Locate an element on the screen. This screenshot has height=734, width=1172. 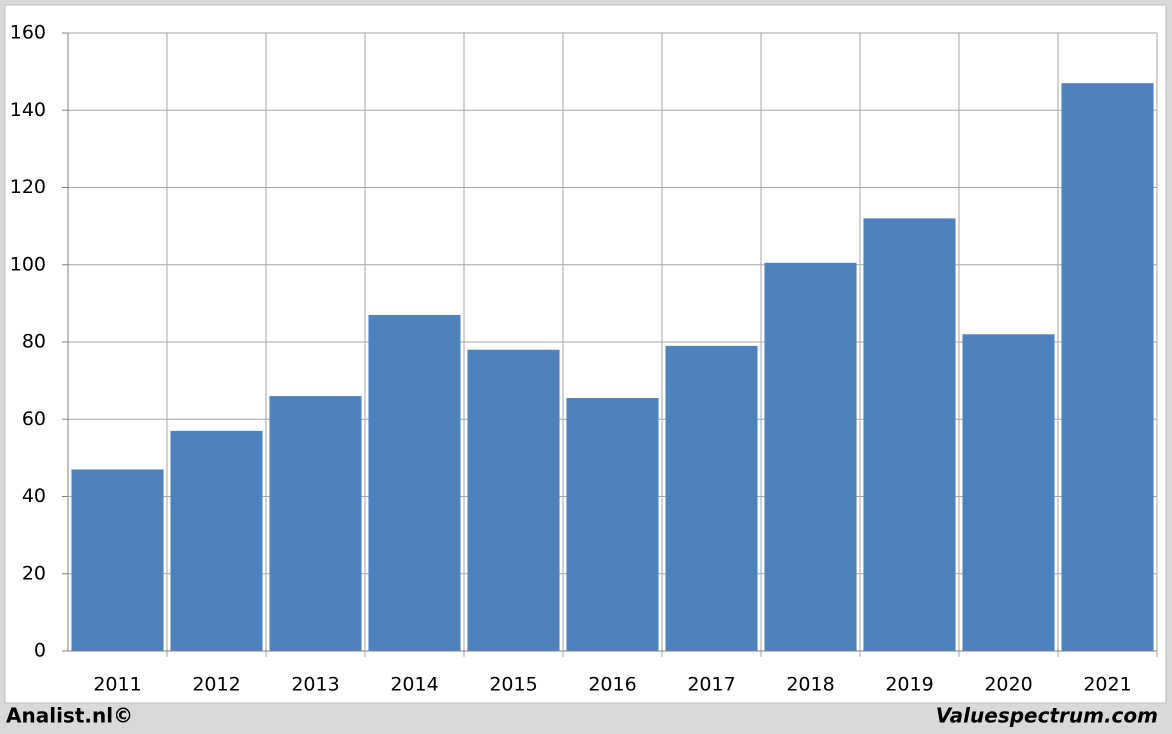
x-tick-label: 2012 is located at coordinates (216, 685).